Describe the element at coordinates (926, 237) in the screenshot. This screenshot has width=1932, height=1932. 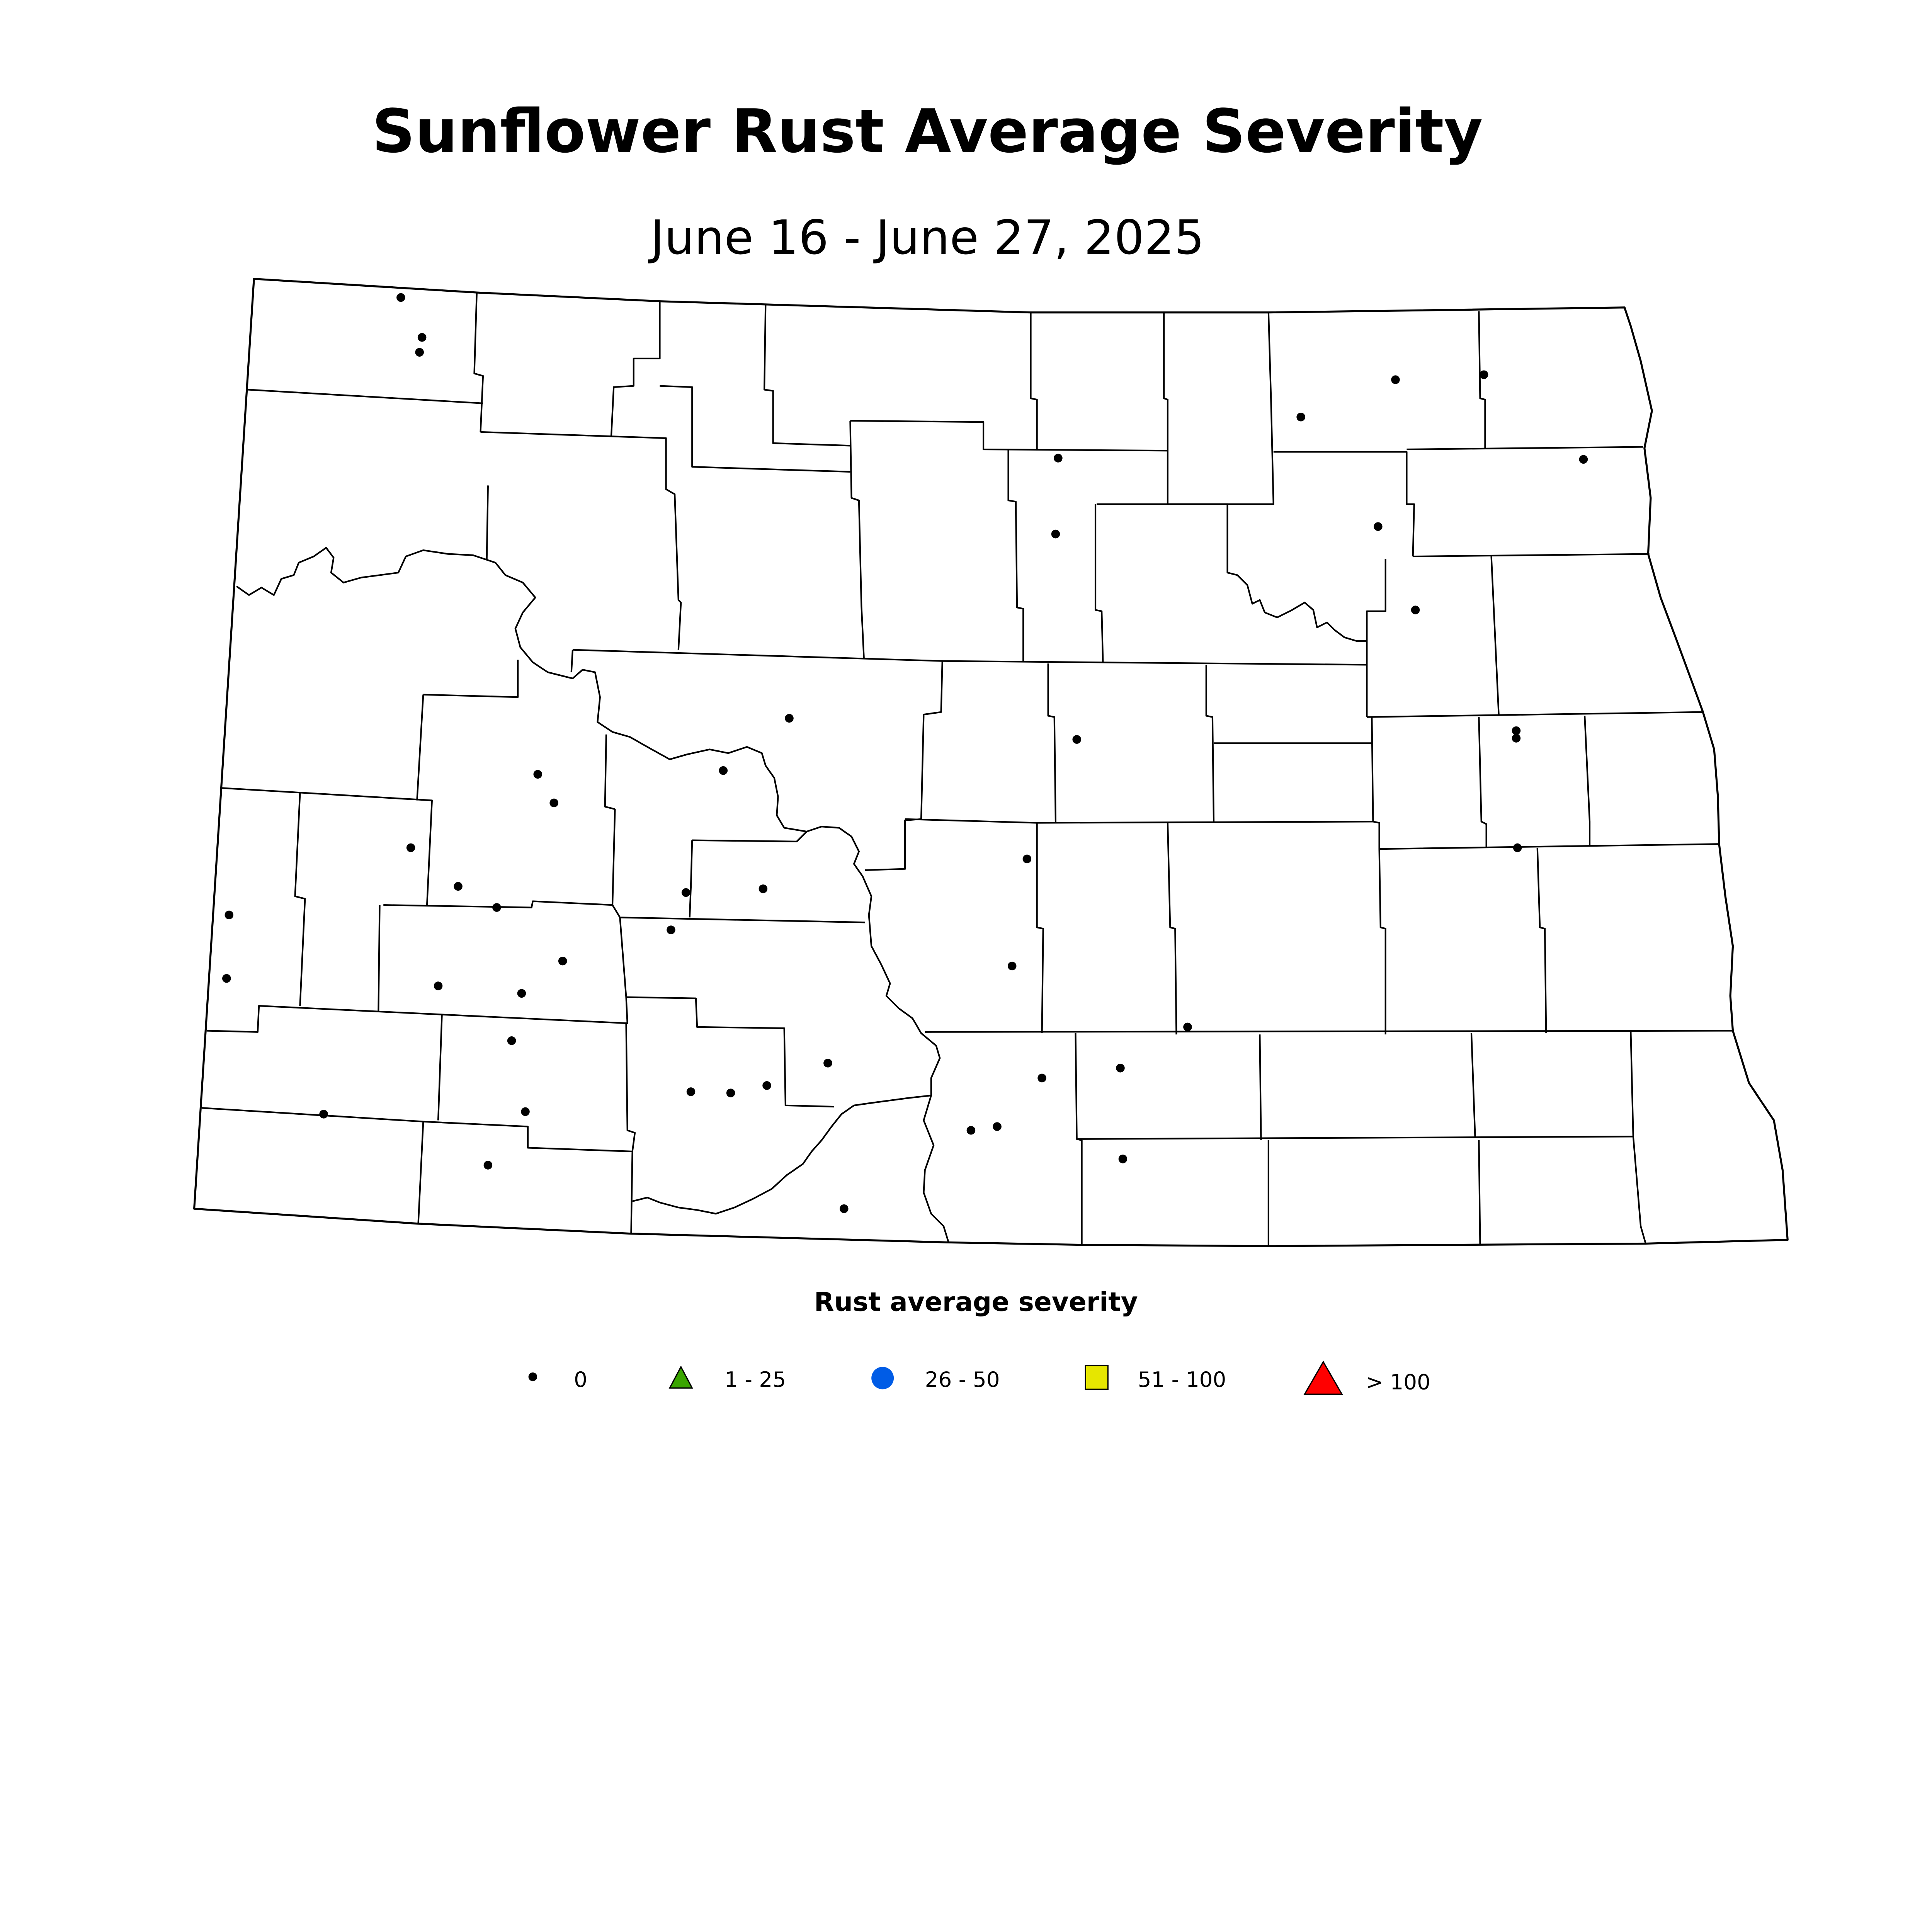
I see `map-subtitle: June 16 - June 27, 2025` at that location.